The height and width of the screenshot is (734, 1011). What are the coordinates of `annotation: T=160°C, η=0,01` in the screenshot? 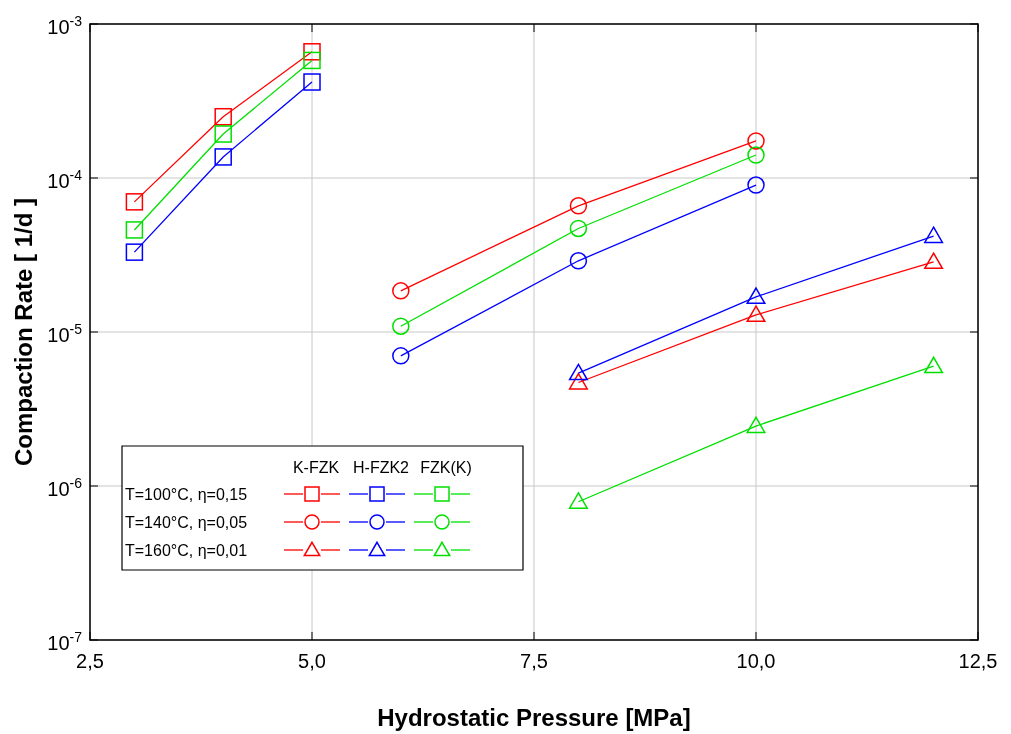 It's located at (186, 550).